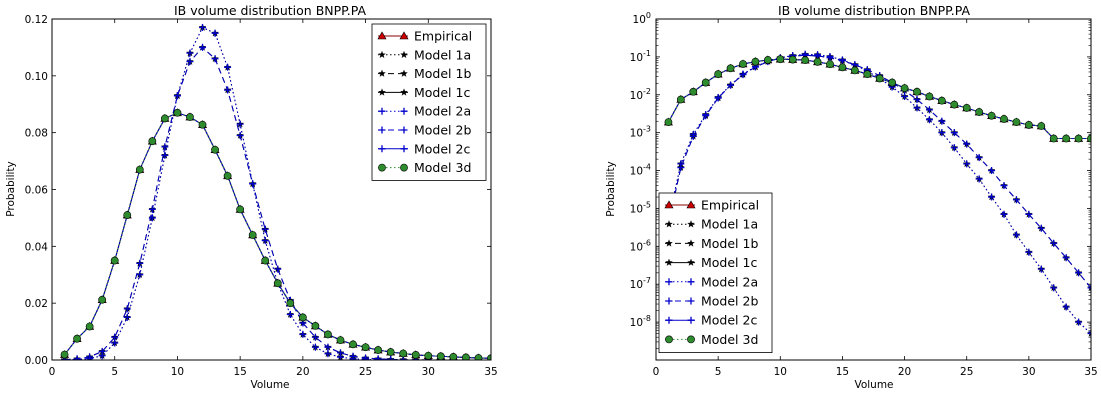 This screenshot has width=1101, height=393. Describe the element at coordinates (365, 372) in the screenshot. I see `x-tick-label: 25` at that location.